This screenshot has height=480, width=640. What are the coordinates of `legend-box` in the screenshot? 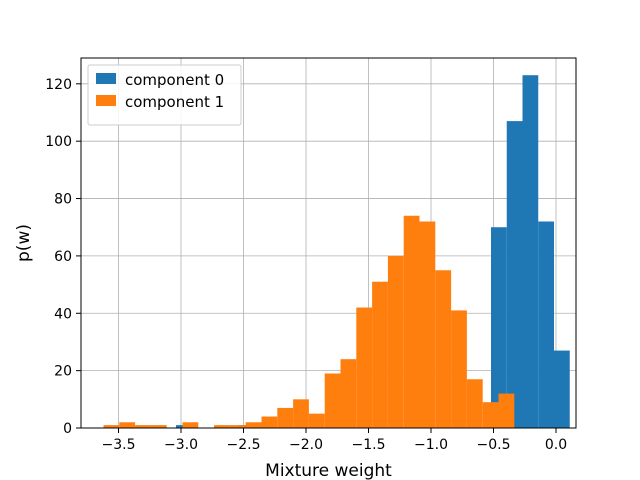 It's located at (164, 95).